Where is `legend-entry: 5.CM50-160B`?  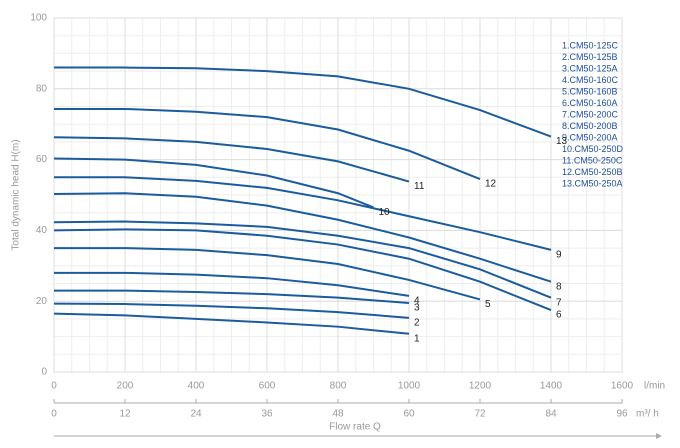
legend-entry: 5.CM50-160B is located at coordinates (590, 91).